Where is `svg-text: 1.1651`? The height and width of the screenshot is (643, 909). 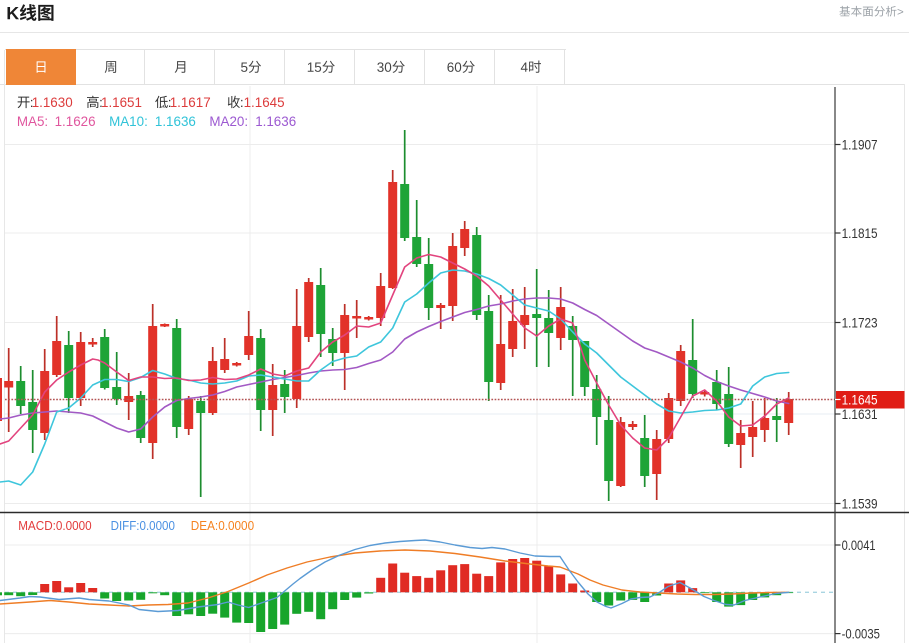
svg-text: 1.1651 is located at coordinates (121, 102).